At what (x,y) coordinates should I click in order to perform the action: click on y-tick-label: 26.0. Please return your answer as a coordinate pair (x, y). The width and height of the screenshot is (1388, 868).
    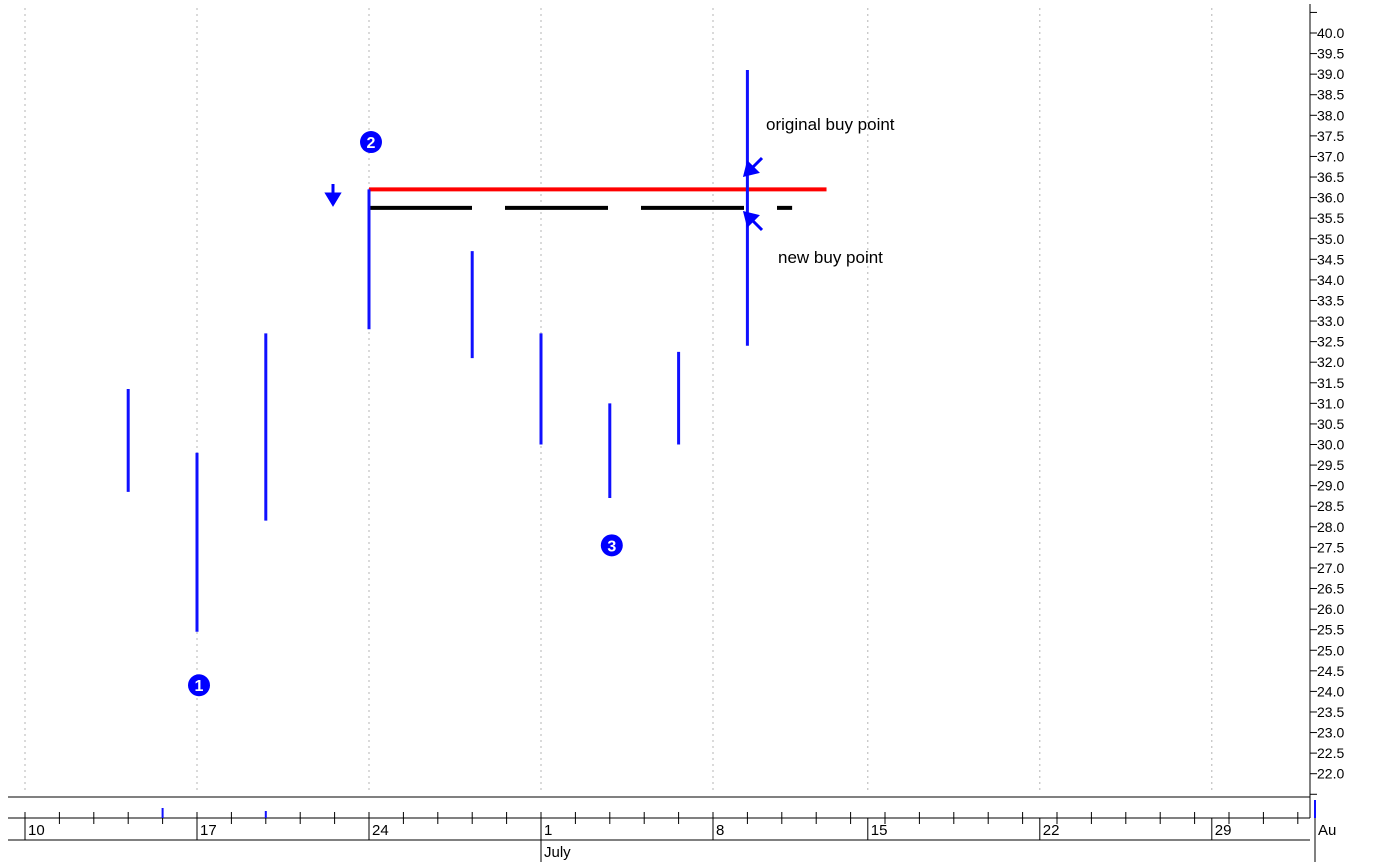
    Looking at the image, I should click on (1330, 609).